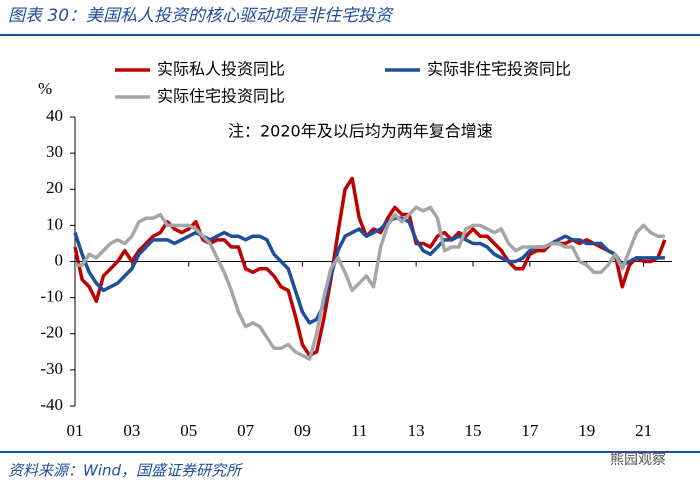  I want to click on x-tick-label: 03, so click(131, 430).